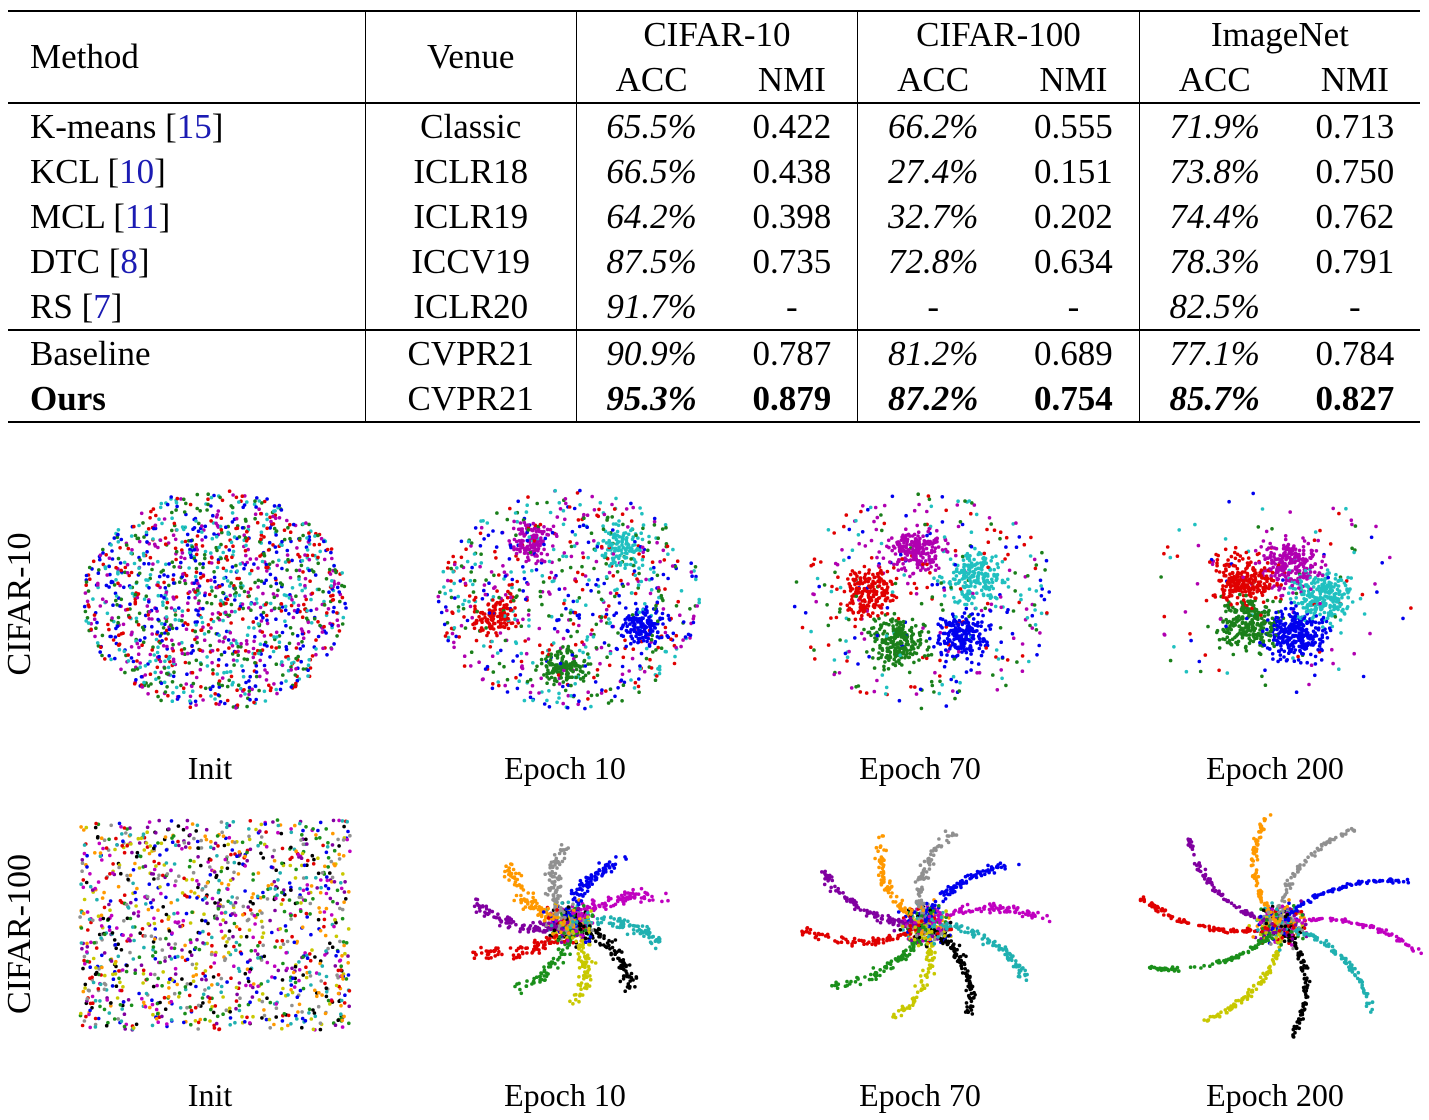 The image size is (1429, 1120). I want to click on nmi-cell: 0.713, so click(1354, 125).